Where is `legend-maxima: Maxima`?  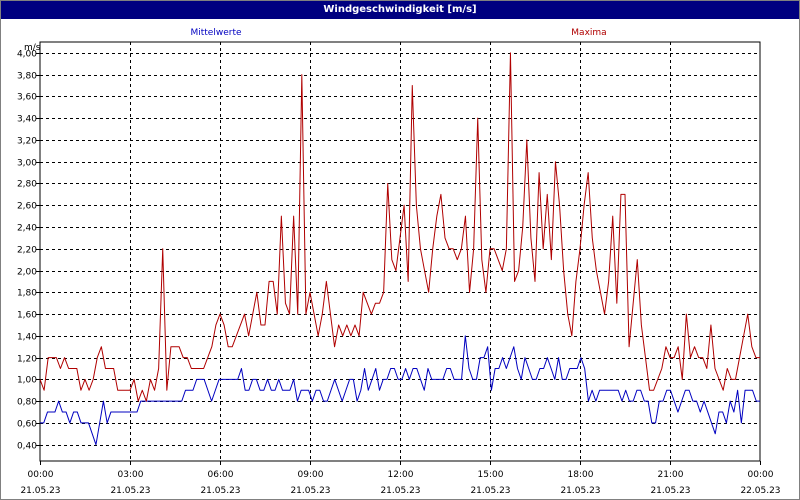 legend-maxima: Maxima is located at coordinates (588, 33).